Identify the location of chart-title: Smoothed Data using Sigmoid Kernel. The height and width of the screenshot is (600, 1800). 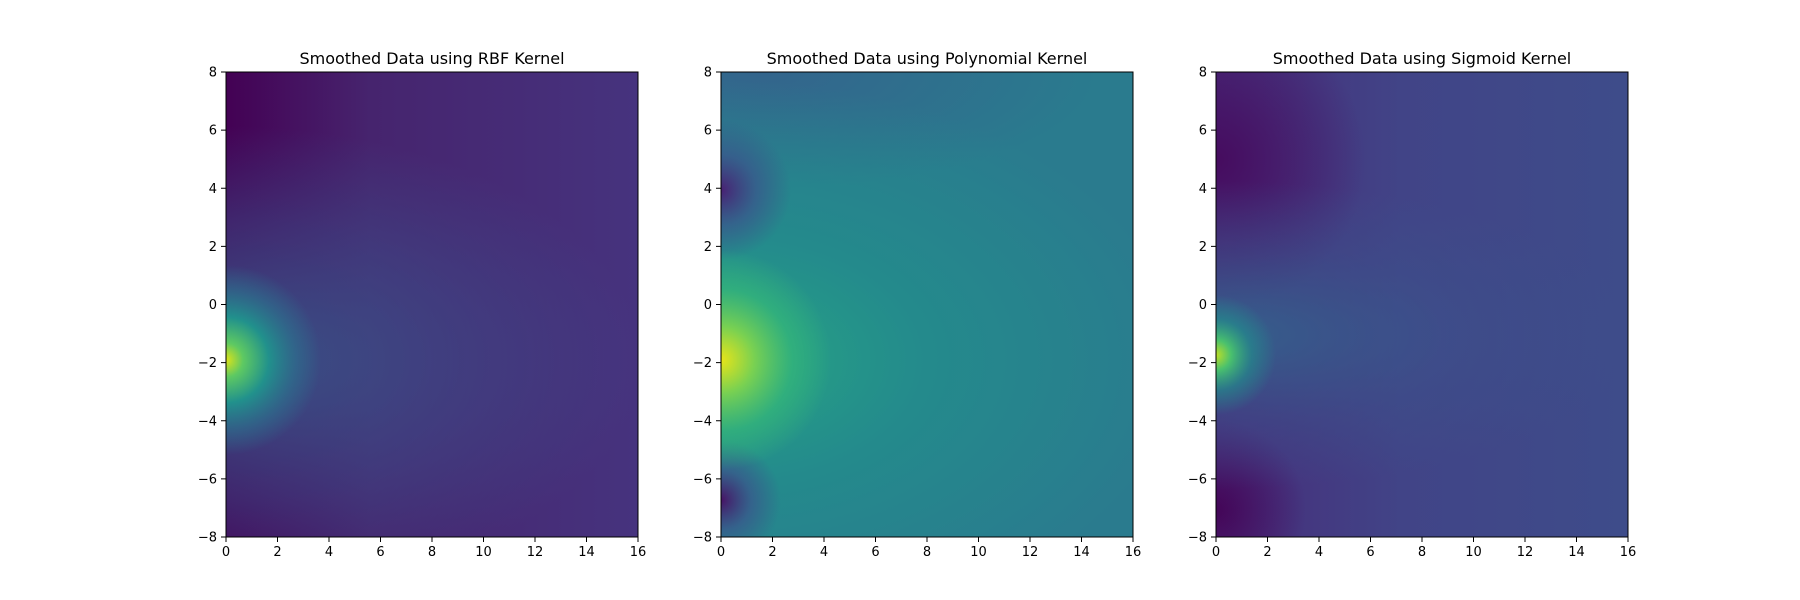
(1422, 58).